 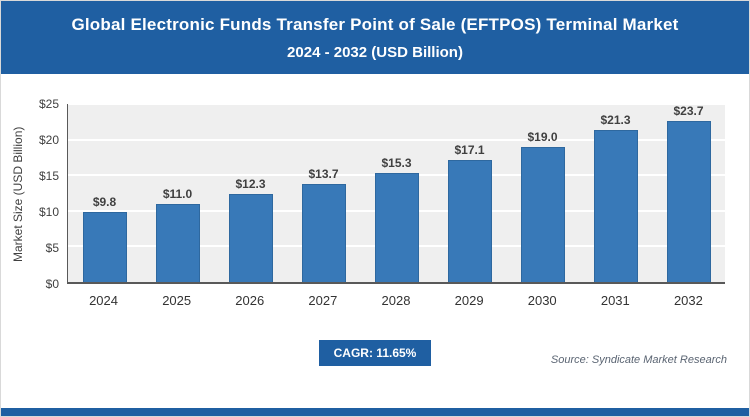 I want to click on bar-value-label: $12.3, so click(x=250, y=184).